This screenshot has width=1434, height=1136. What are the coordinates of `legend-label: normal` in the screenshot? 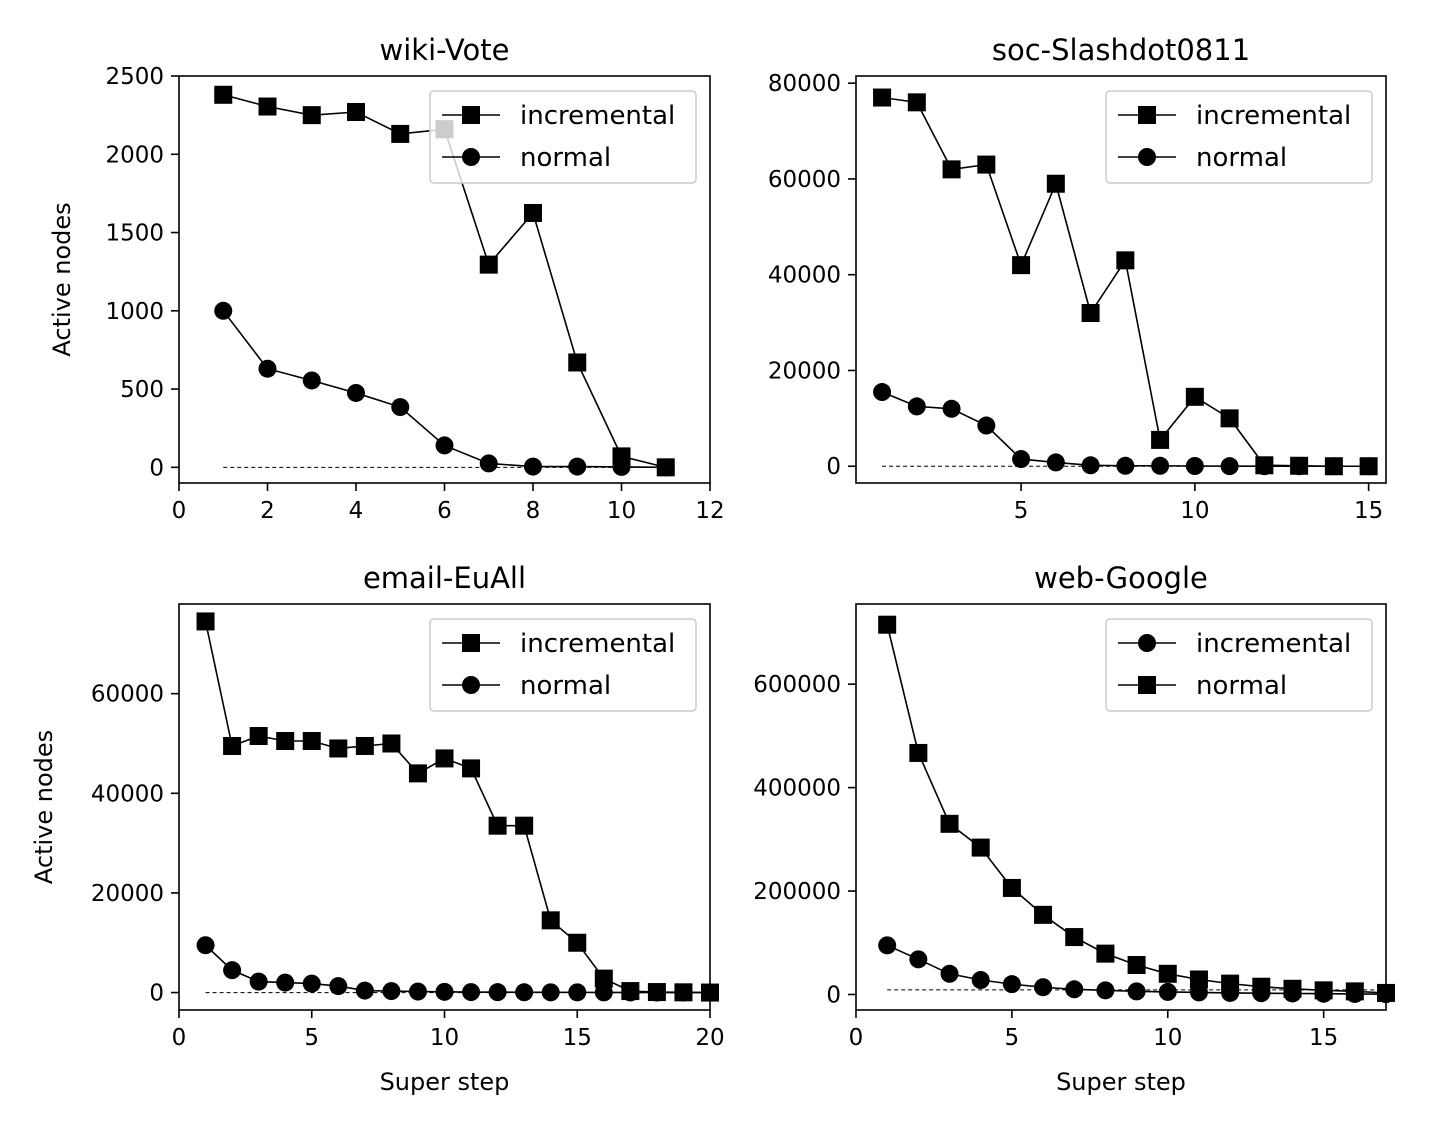 It's located at (1241, 686).